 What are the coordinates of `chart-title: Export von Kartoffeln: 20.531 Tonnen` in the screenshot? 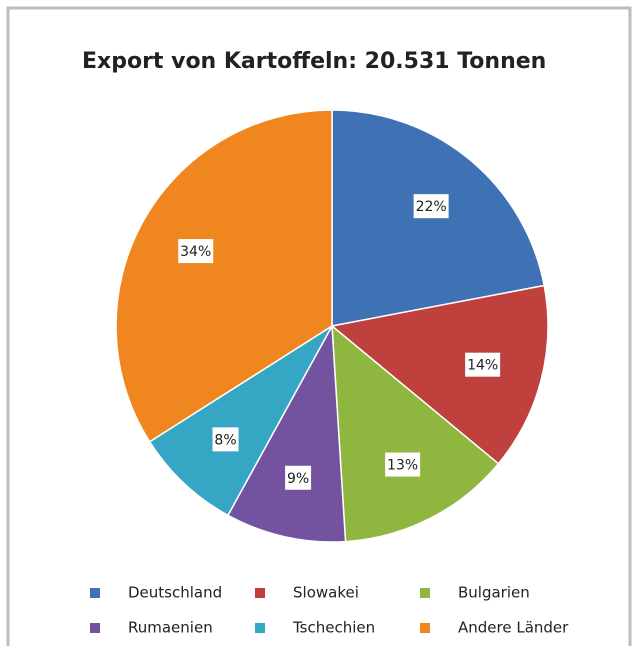 It's located at (314, 61).